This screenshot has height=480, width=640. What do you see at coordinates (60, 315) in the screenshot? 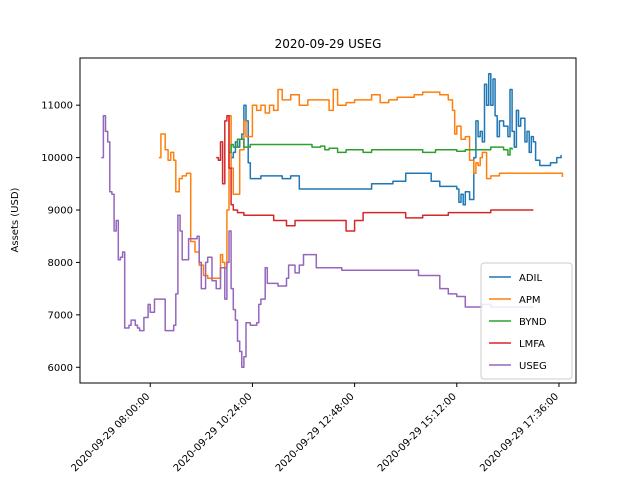
I see `y-tick-label: 7000` at bounding box center [60, 315].